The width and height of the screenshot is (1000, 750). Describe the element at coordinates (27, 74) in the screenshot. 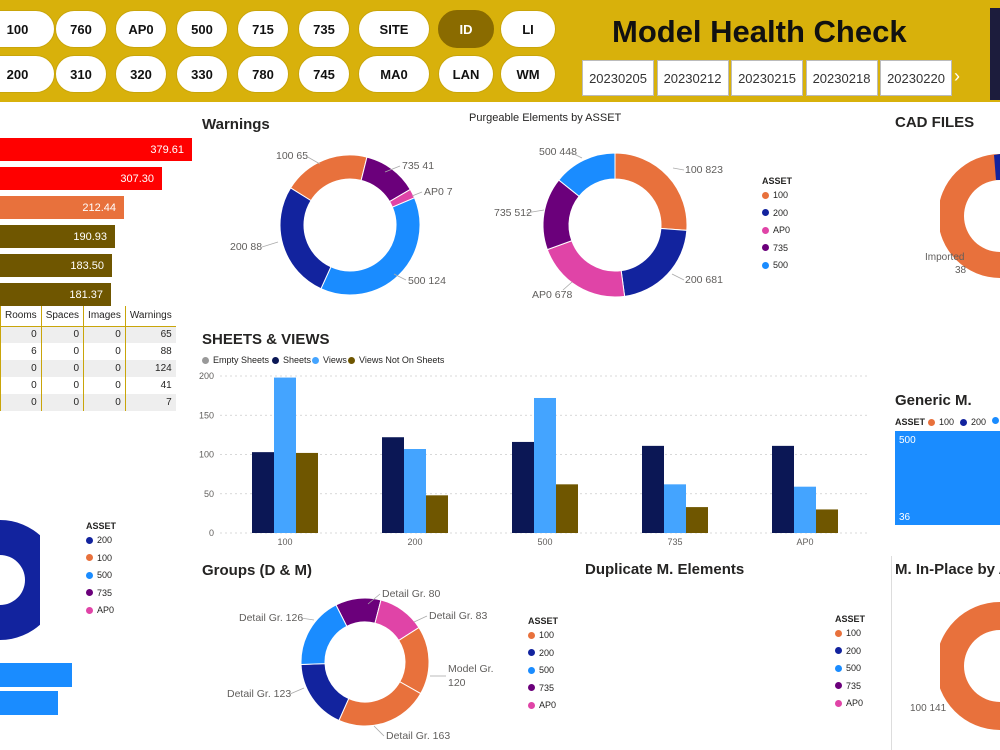

I see `filter-button-200: 200` at that location.